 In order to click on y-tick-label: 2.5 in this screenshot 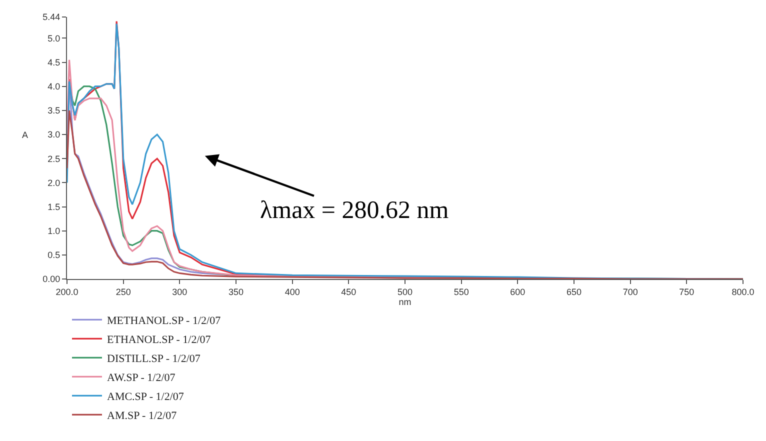, I will do `click(54, 159)`.